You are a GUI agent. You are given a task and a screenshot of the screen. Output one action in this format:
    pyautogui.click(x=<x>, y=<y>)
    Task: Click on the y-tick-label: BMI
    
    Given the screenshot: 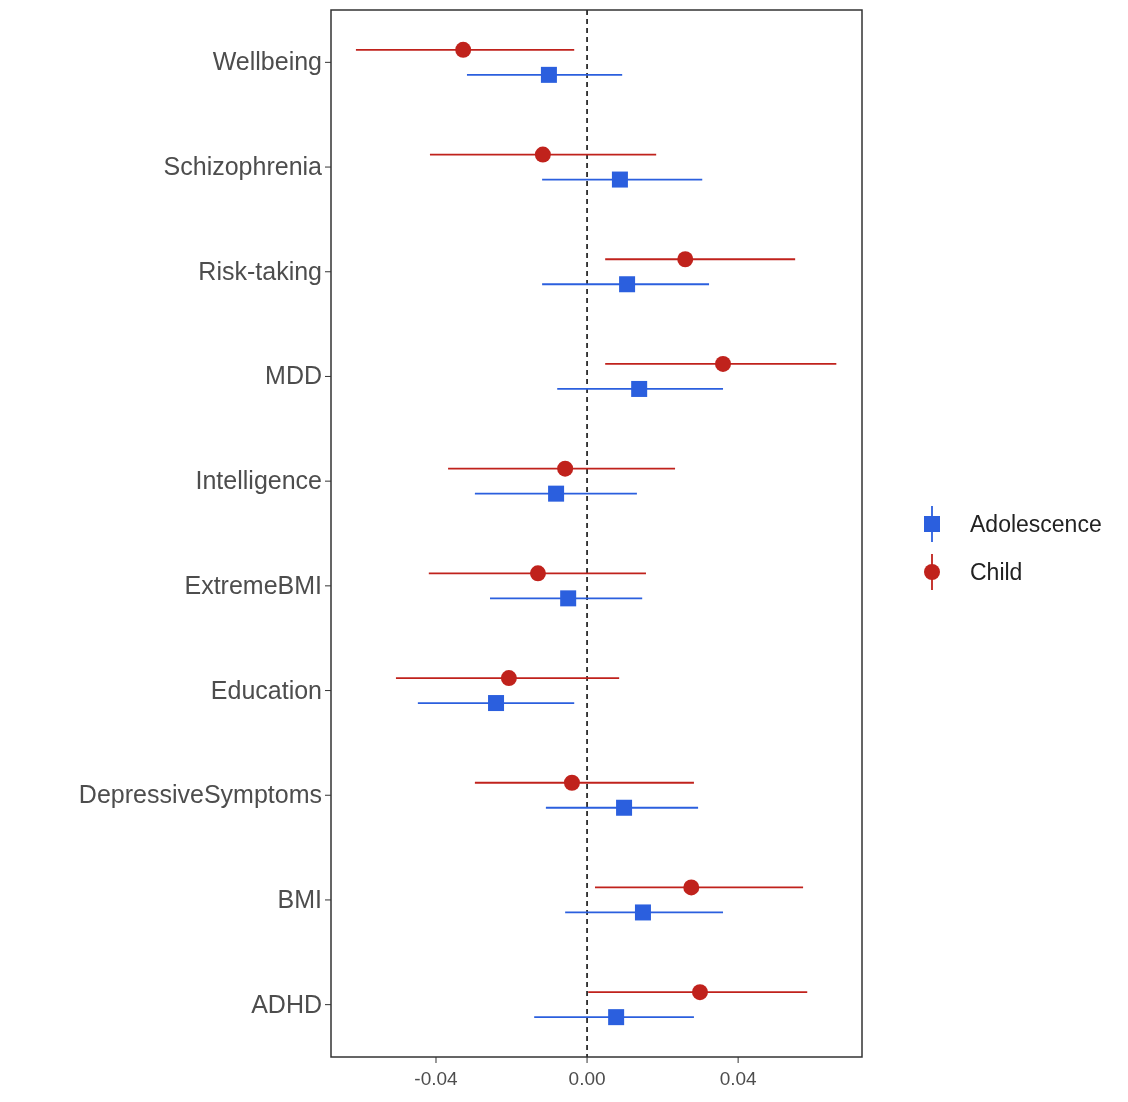 What is the action you would take?
    pyautogui.click(x=299, y=898)
    